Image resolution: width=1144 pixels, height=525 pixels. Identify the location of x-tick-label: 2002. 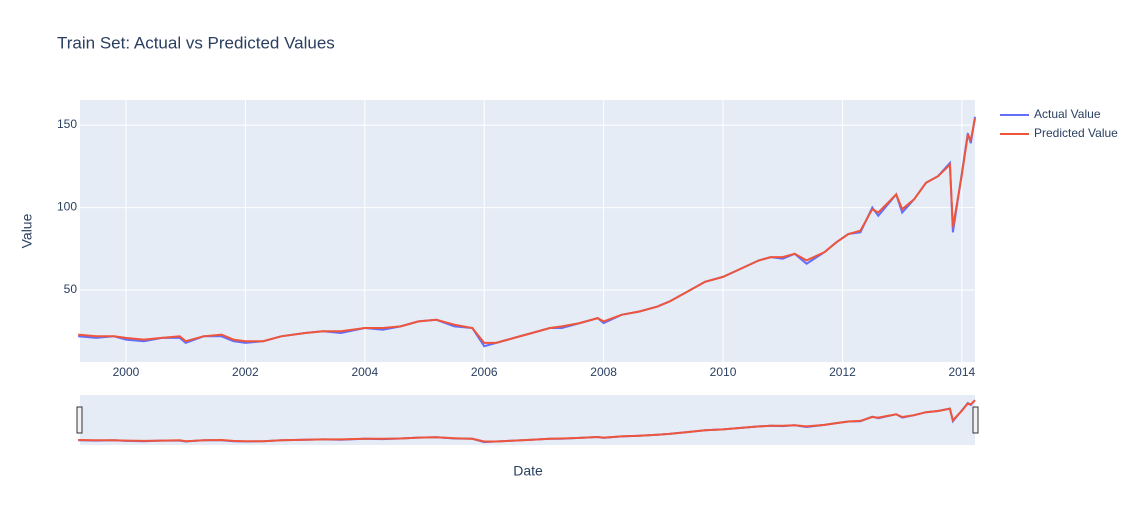
(245, 372).